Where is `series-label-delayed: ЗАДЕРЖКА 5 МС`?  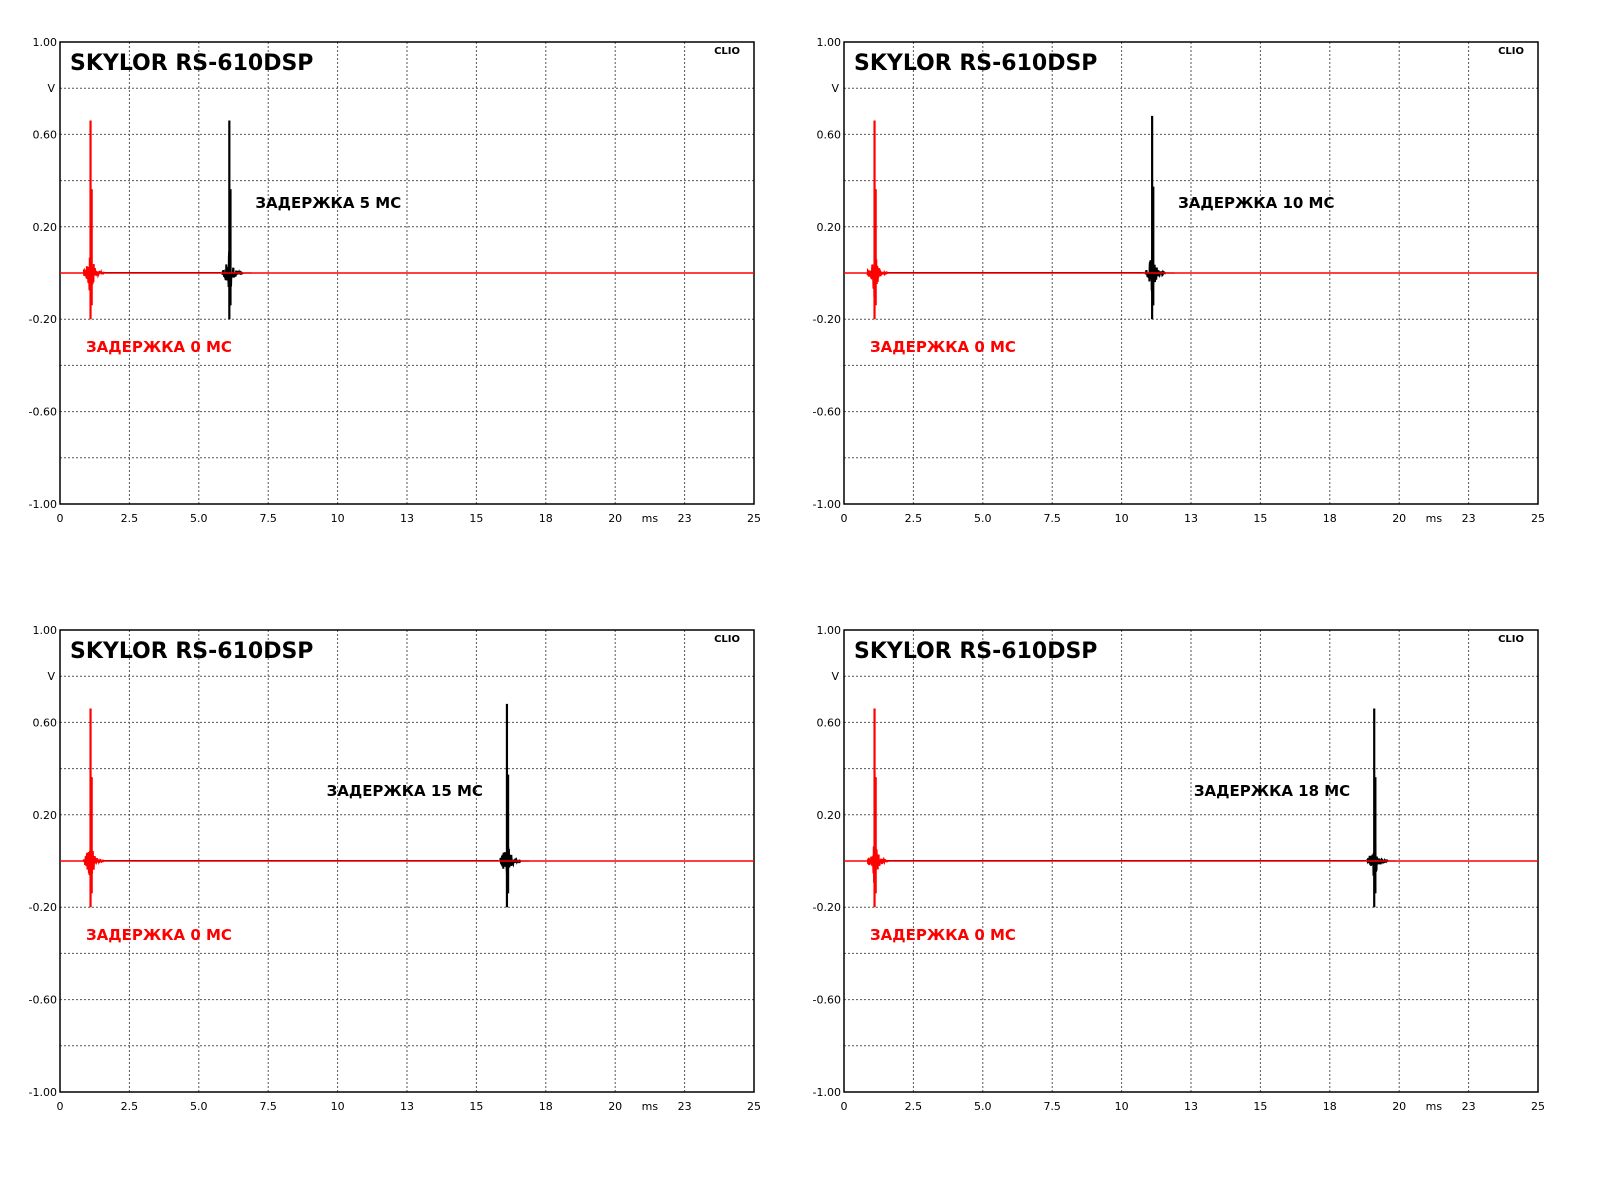
series-label-delayed: ЗАДЕРЖКА 5 МС is located at coordinates (328, 203).